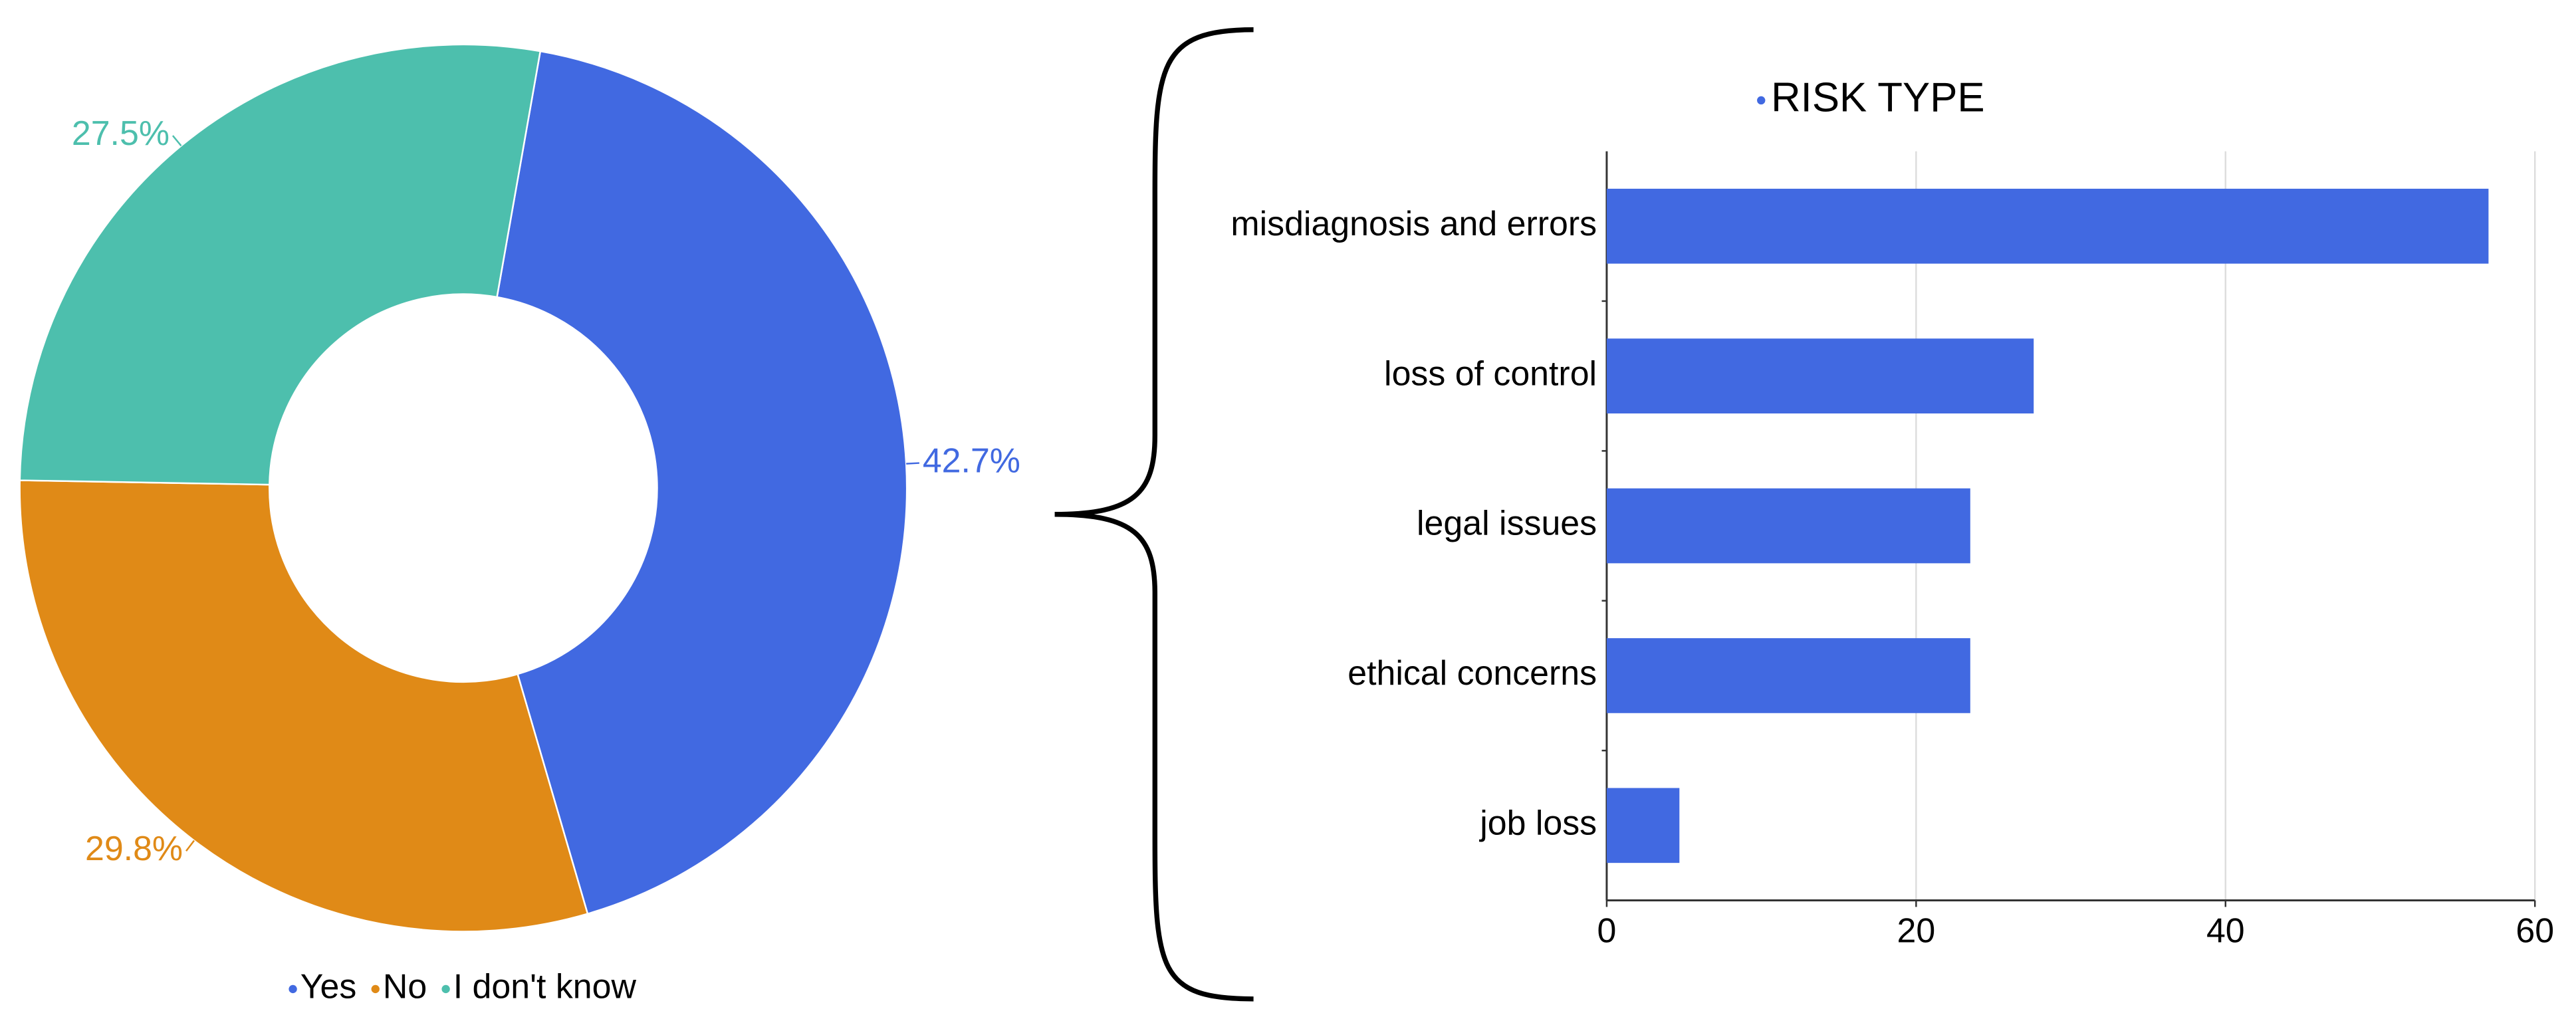 The image size is (2576, 1027). Describe the element at coordinates (1491, 373) in the screenshot. I see `y-tick-label: loss of control` at that location.